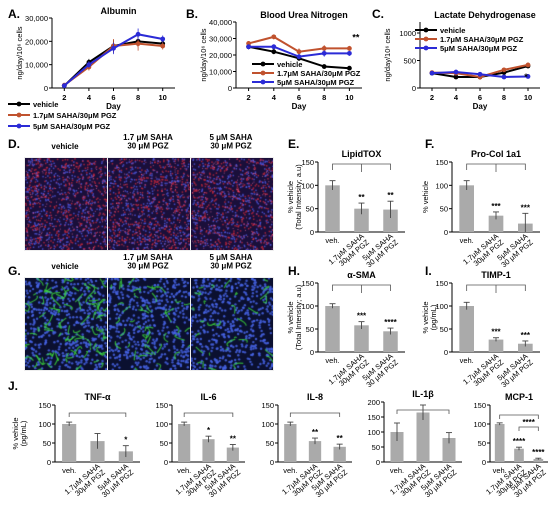  Describe the element at coordinates (429, 144) in the screenshot. I see `panel-letter: F.` at that location.